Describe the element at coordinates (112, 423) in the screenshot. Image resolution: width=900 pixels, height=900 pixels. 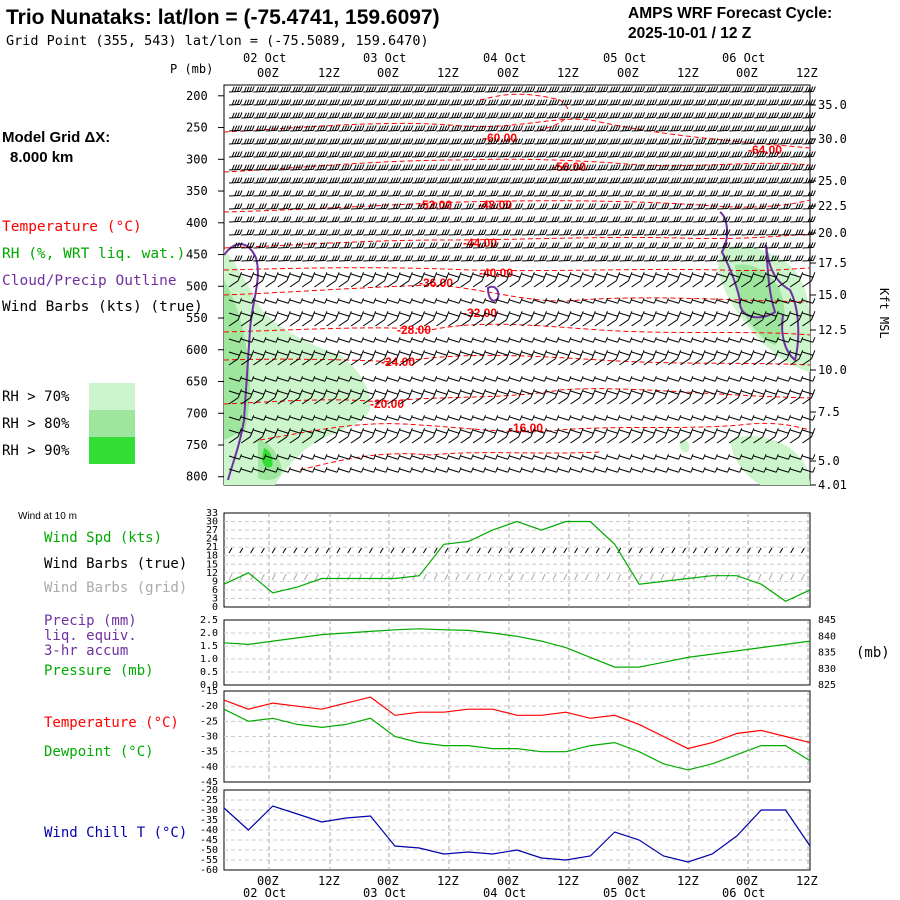
I see `legend-rh80-swatch` at that location.